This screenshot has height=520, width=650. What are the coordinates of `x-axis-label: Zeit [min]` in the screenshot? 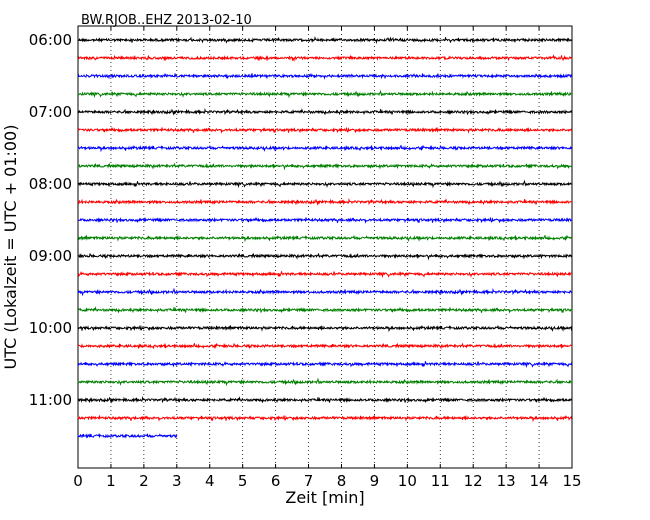 It's located at (324, 497).